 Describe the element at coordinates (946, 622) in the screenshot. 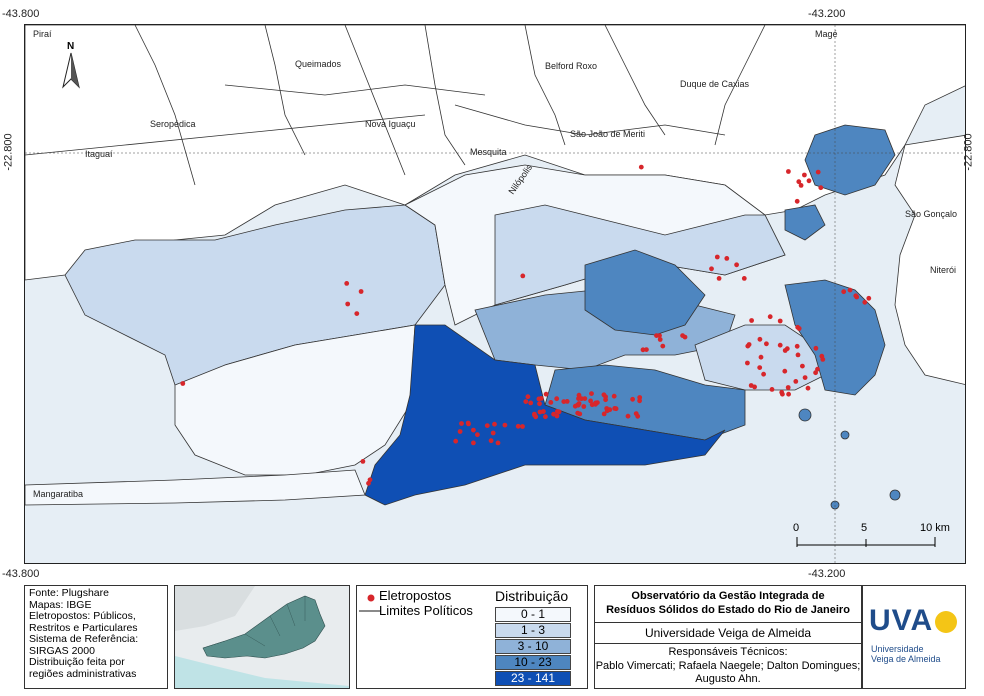

I see `uva-logo-dot-icon` at that location.